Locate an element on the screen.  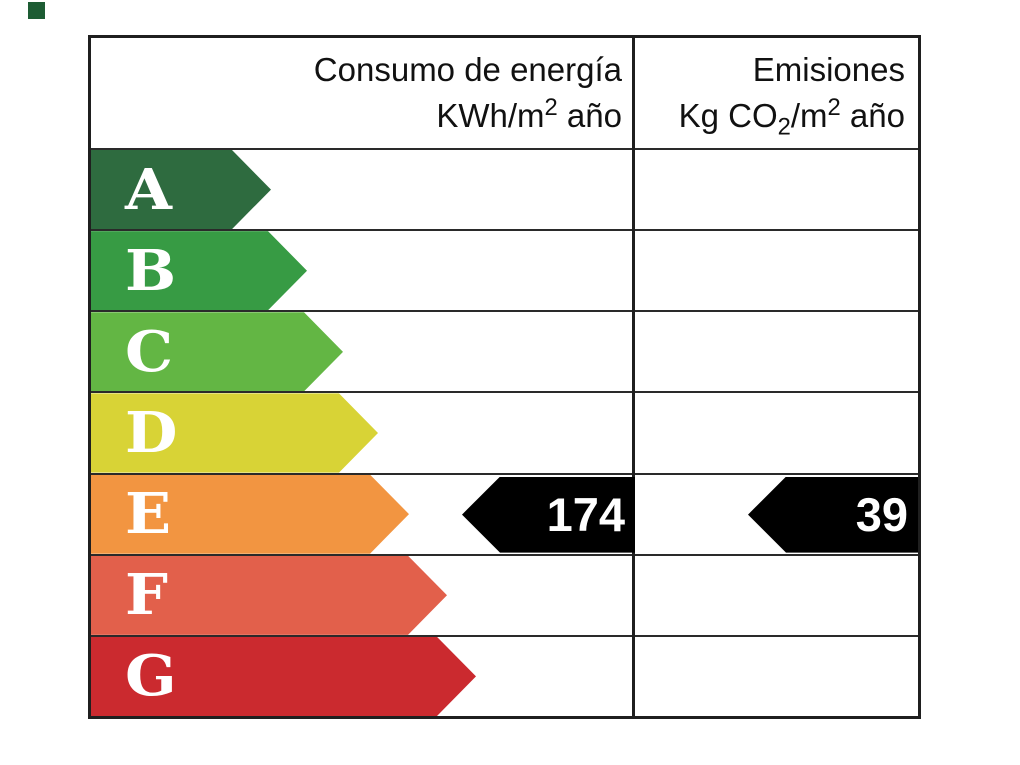
emissions-value: 39 is located at coordinates (881, 515).